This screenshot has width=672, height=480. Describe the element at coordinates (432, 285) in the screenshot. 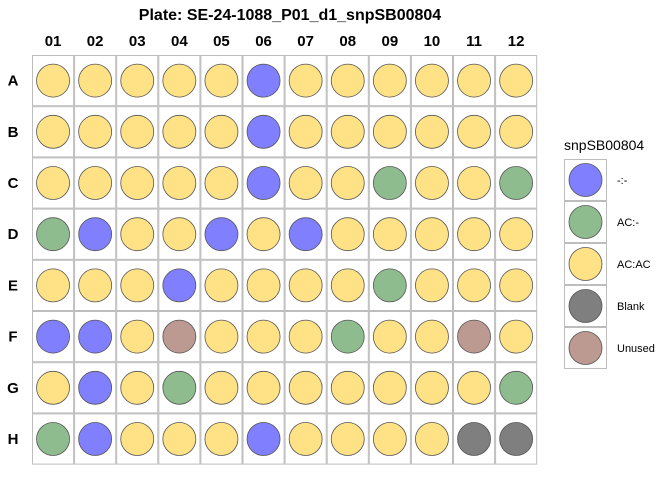

I see `well-E10` at that location.